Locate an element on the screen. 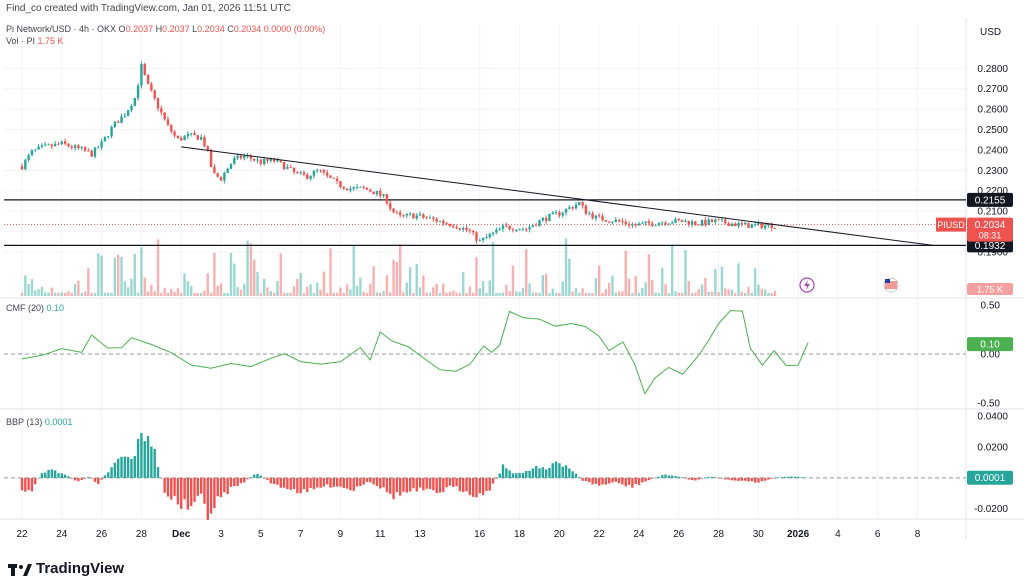 The image size is (1024, 586). volume-badge is located at coordinates (990, 289).